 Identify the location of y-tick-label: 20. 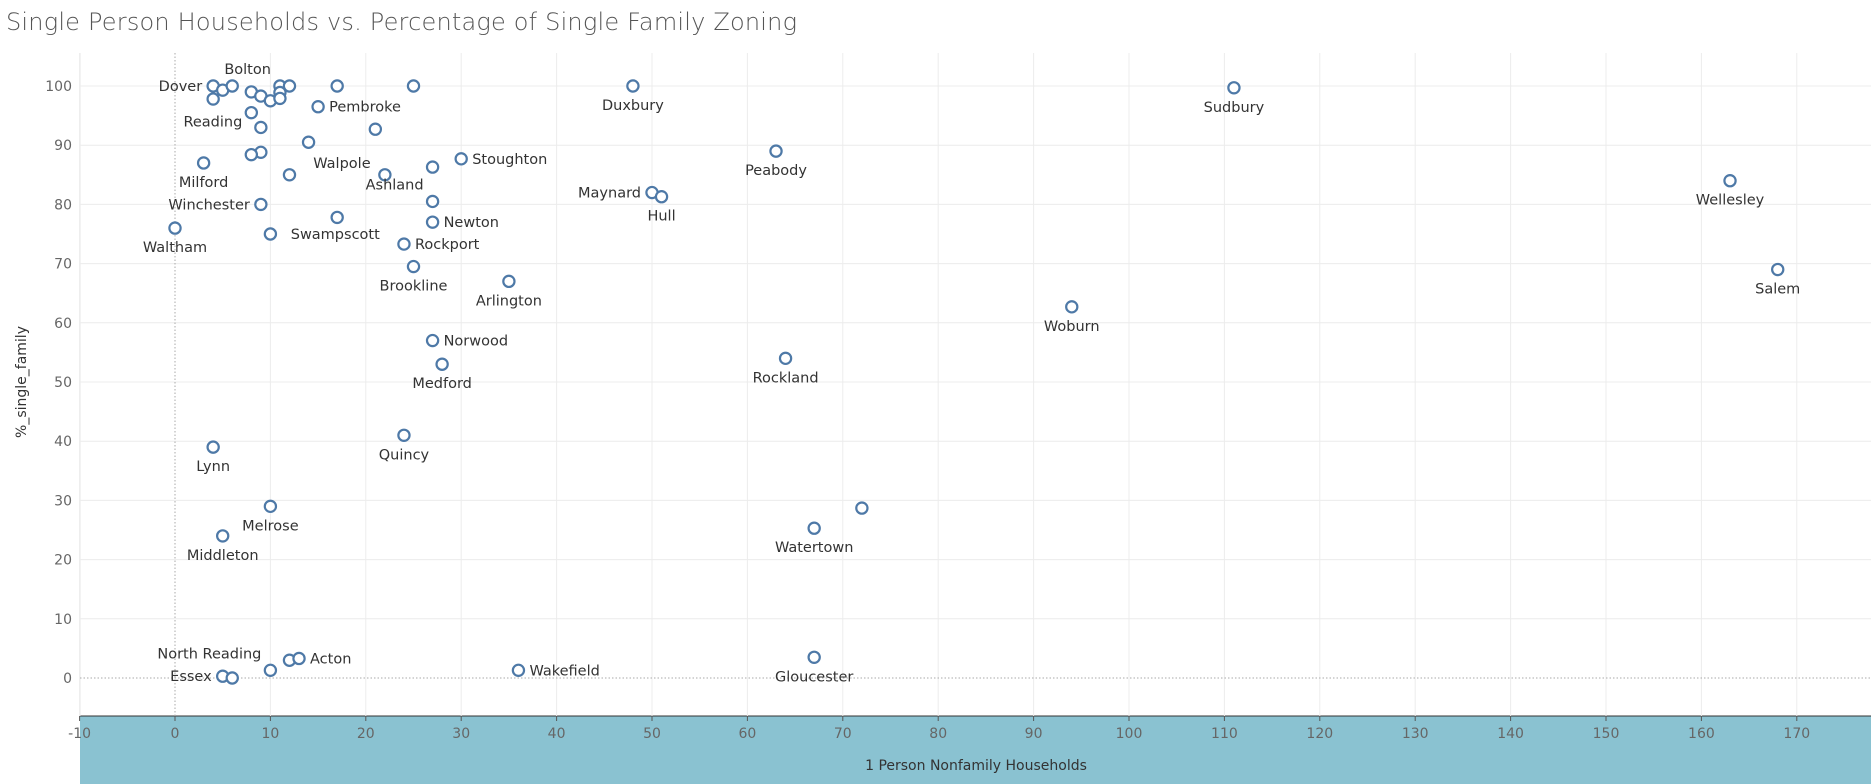
(63, 561).